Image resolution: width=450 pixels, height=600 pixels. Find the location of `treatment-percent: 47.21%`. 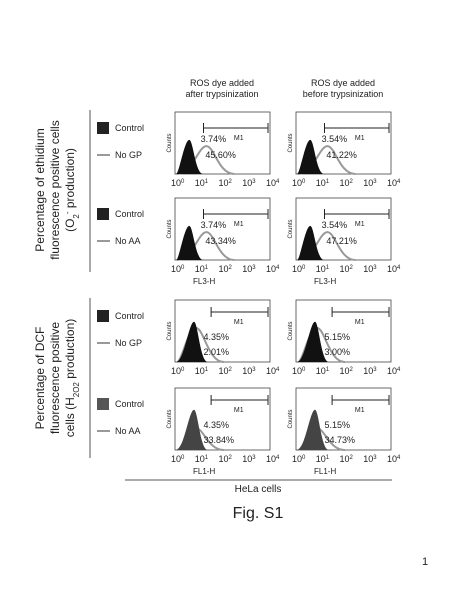

treatment-percent: 47.21% is located at coordinates (341, 241).